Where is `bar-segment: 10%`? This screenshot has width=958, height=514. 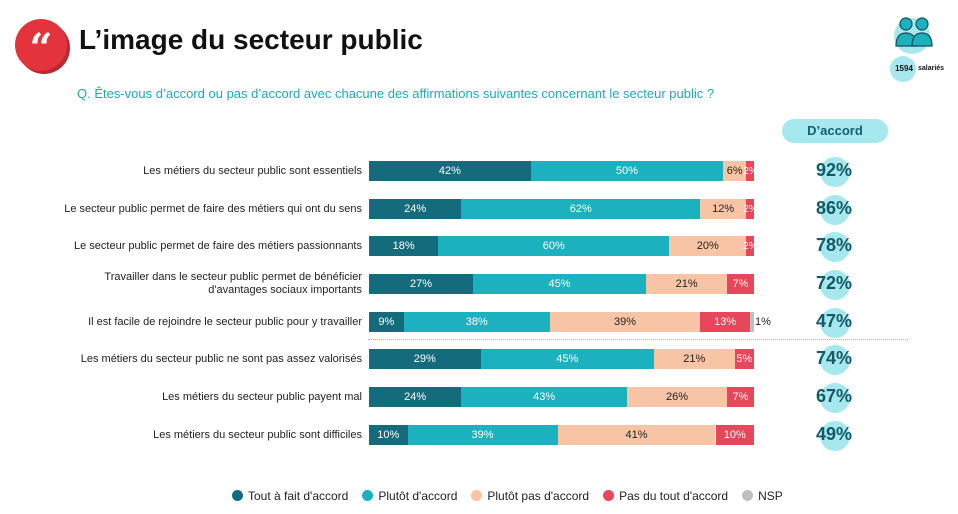 bar-segment: 10% is located at coordinates (388, 435).